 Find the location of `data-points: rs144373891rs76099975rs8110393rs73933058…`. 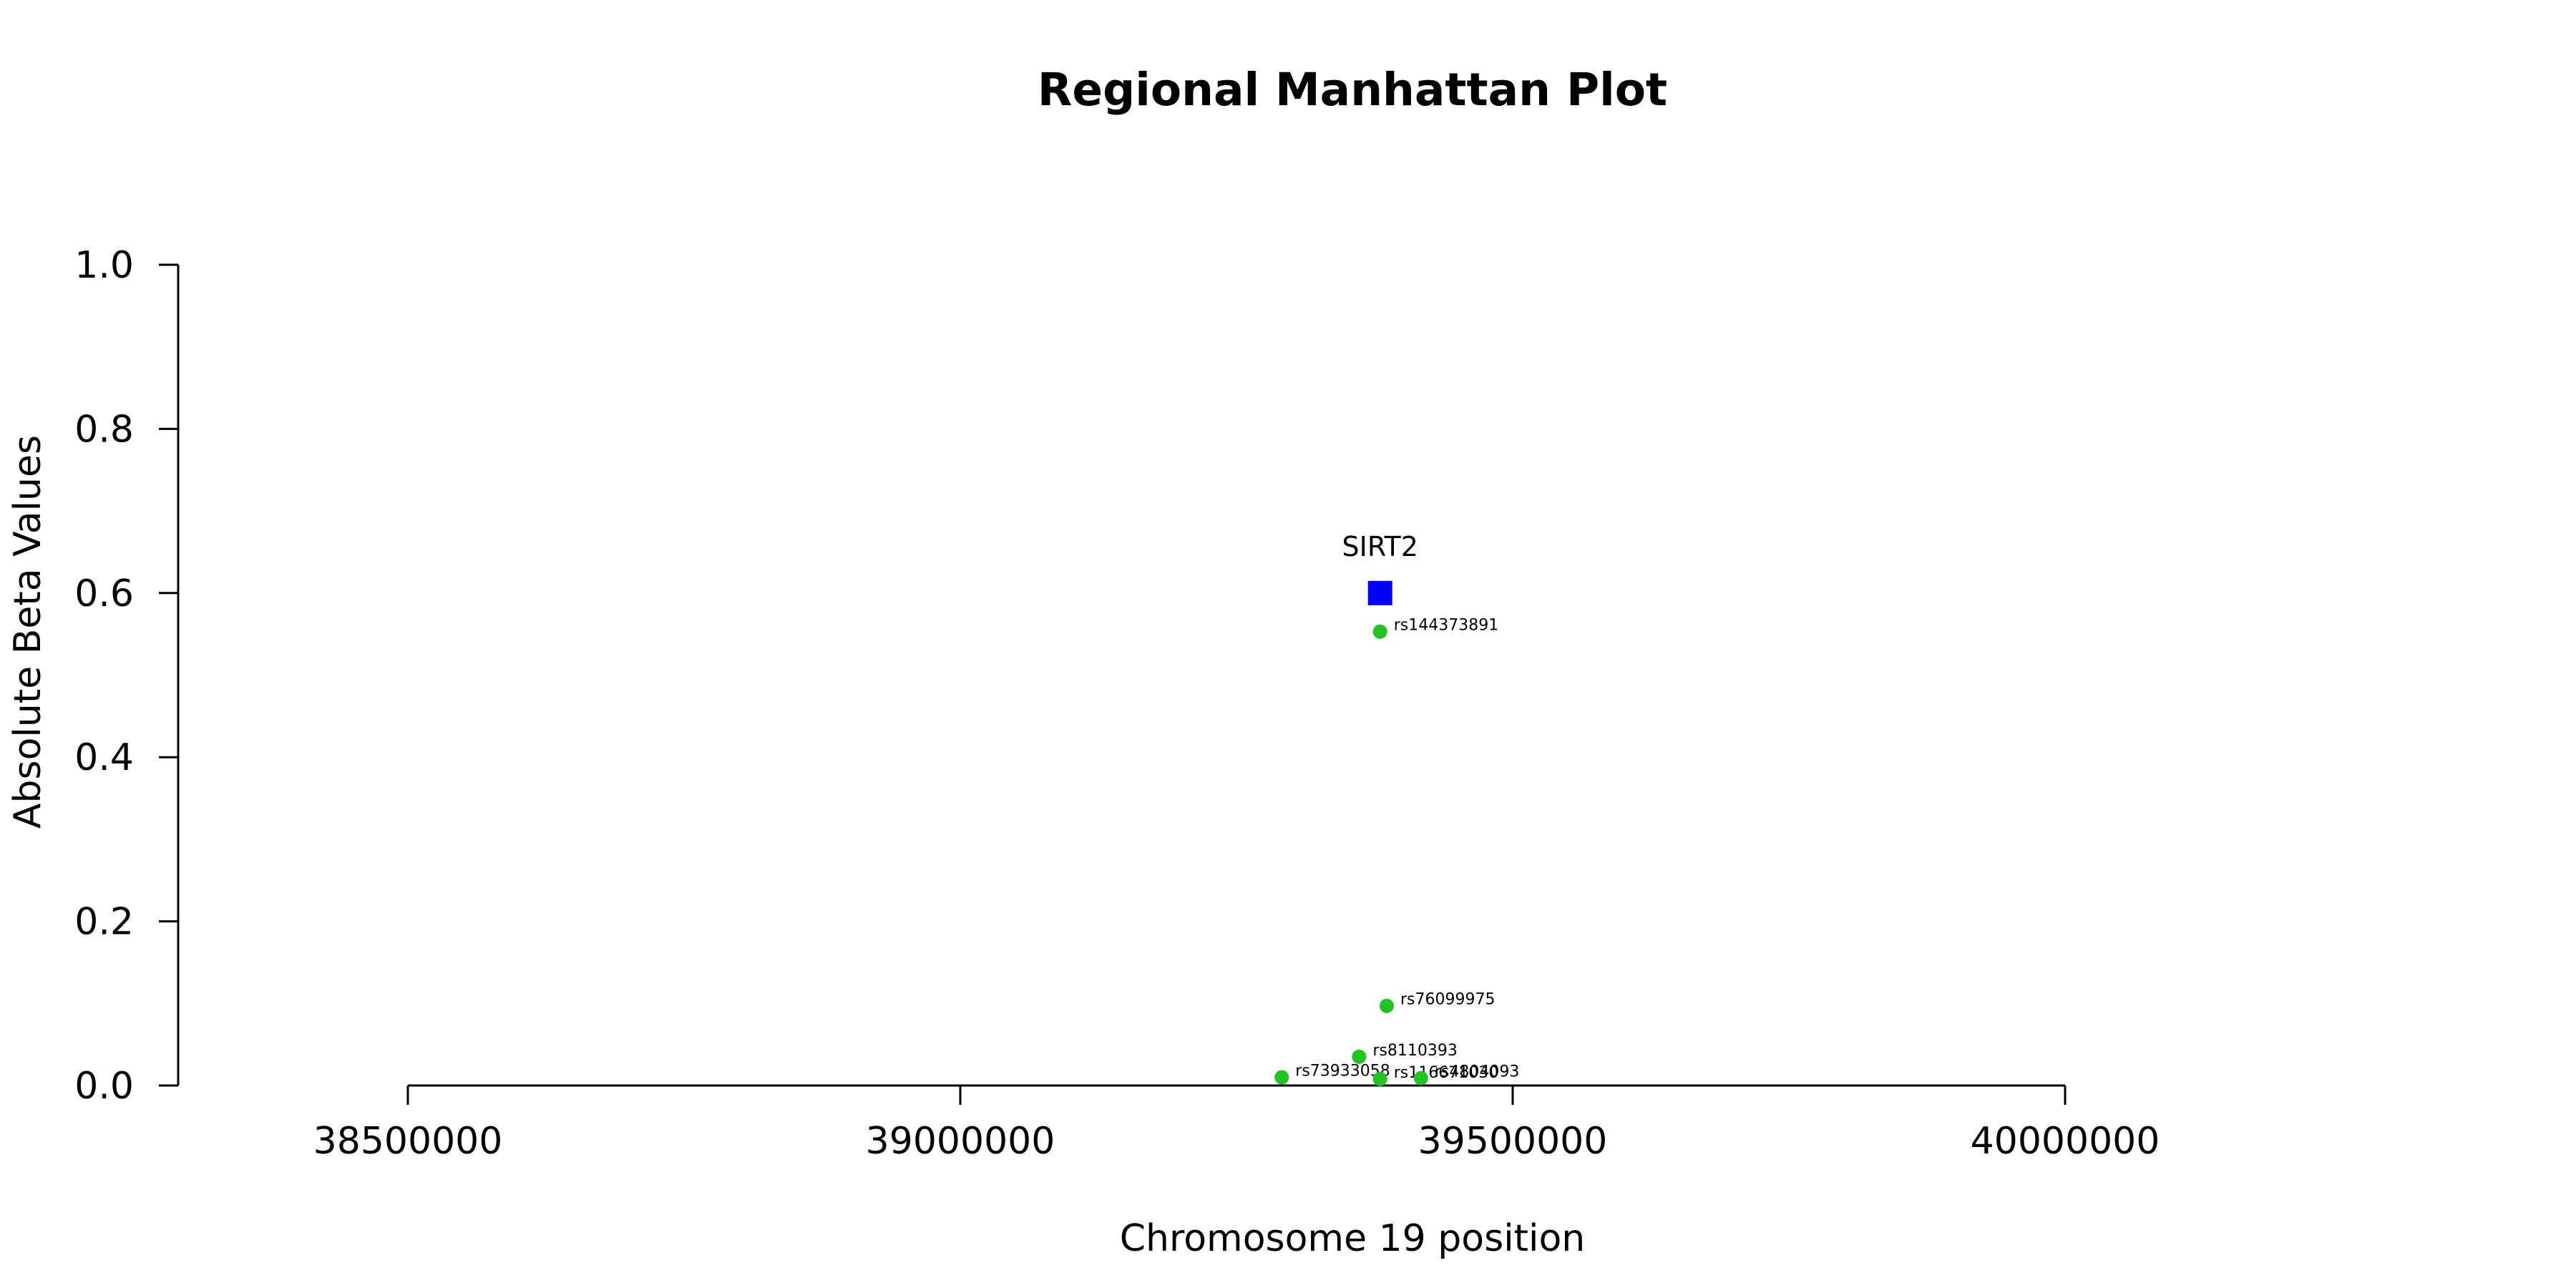

data-points: rs144373891rs76099975rs8110393rs73933058… is located at coordinates (1396, 851).